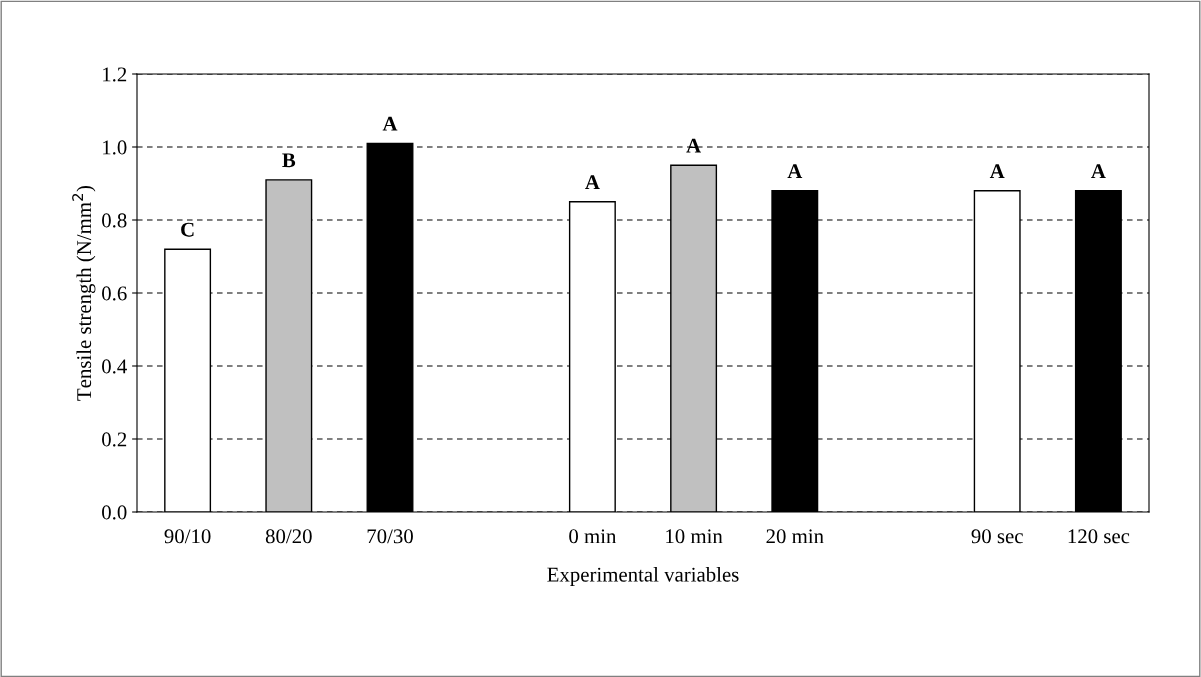 The width and height of the screenshot is (1201, 677). What do you see at coordinates (114, 512) in the screenshot?
I see `y-tick-label: 0.0` at bounding box center [114, 512].